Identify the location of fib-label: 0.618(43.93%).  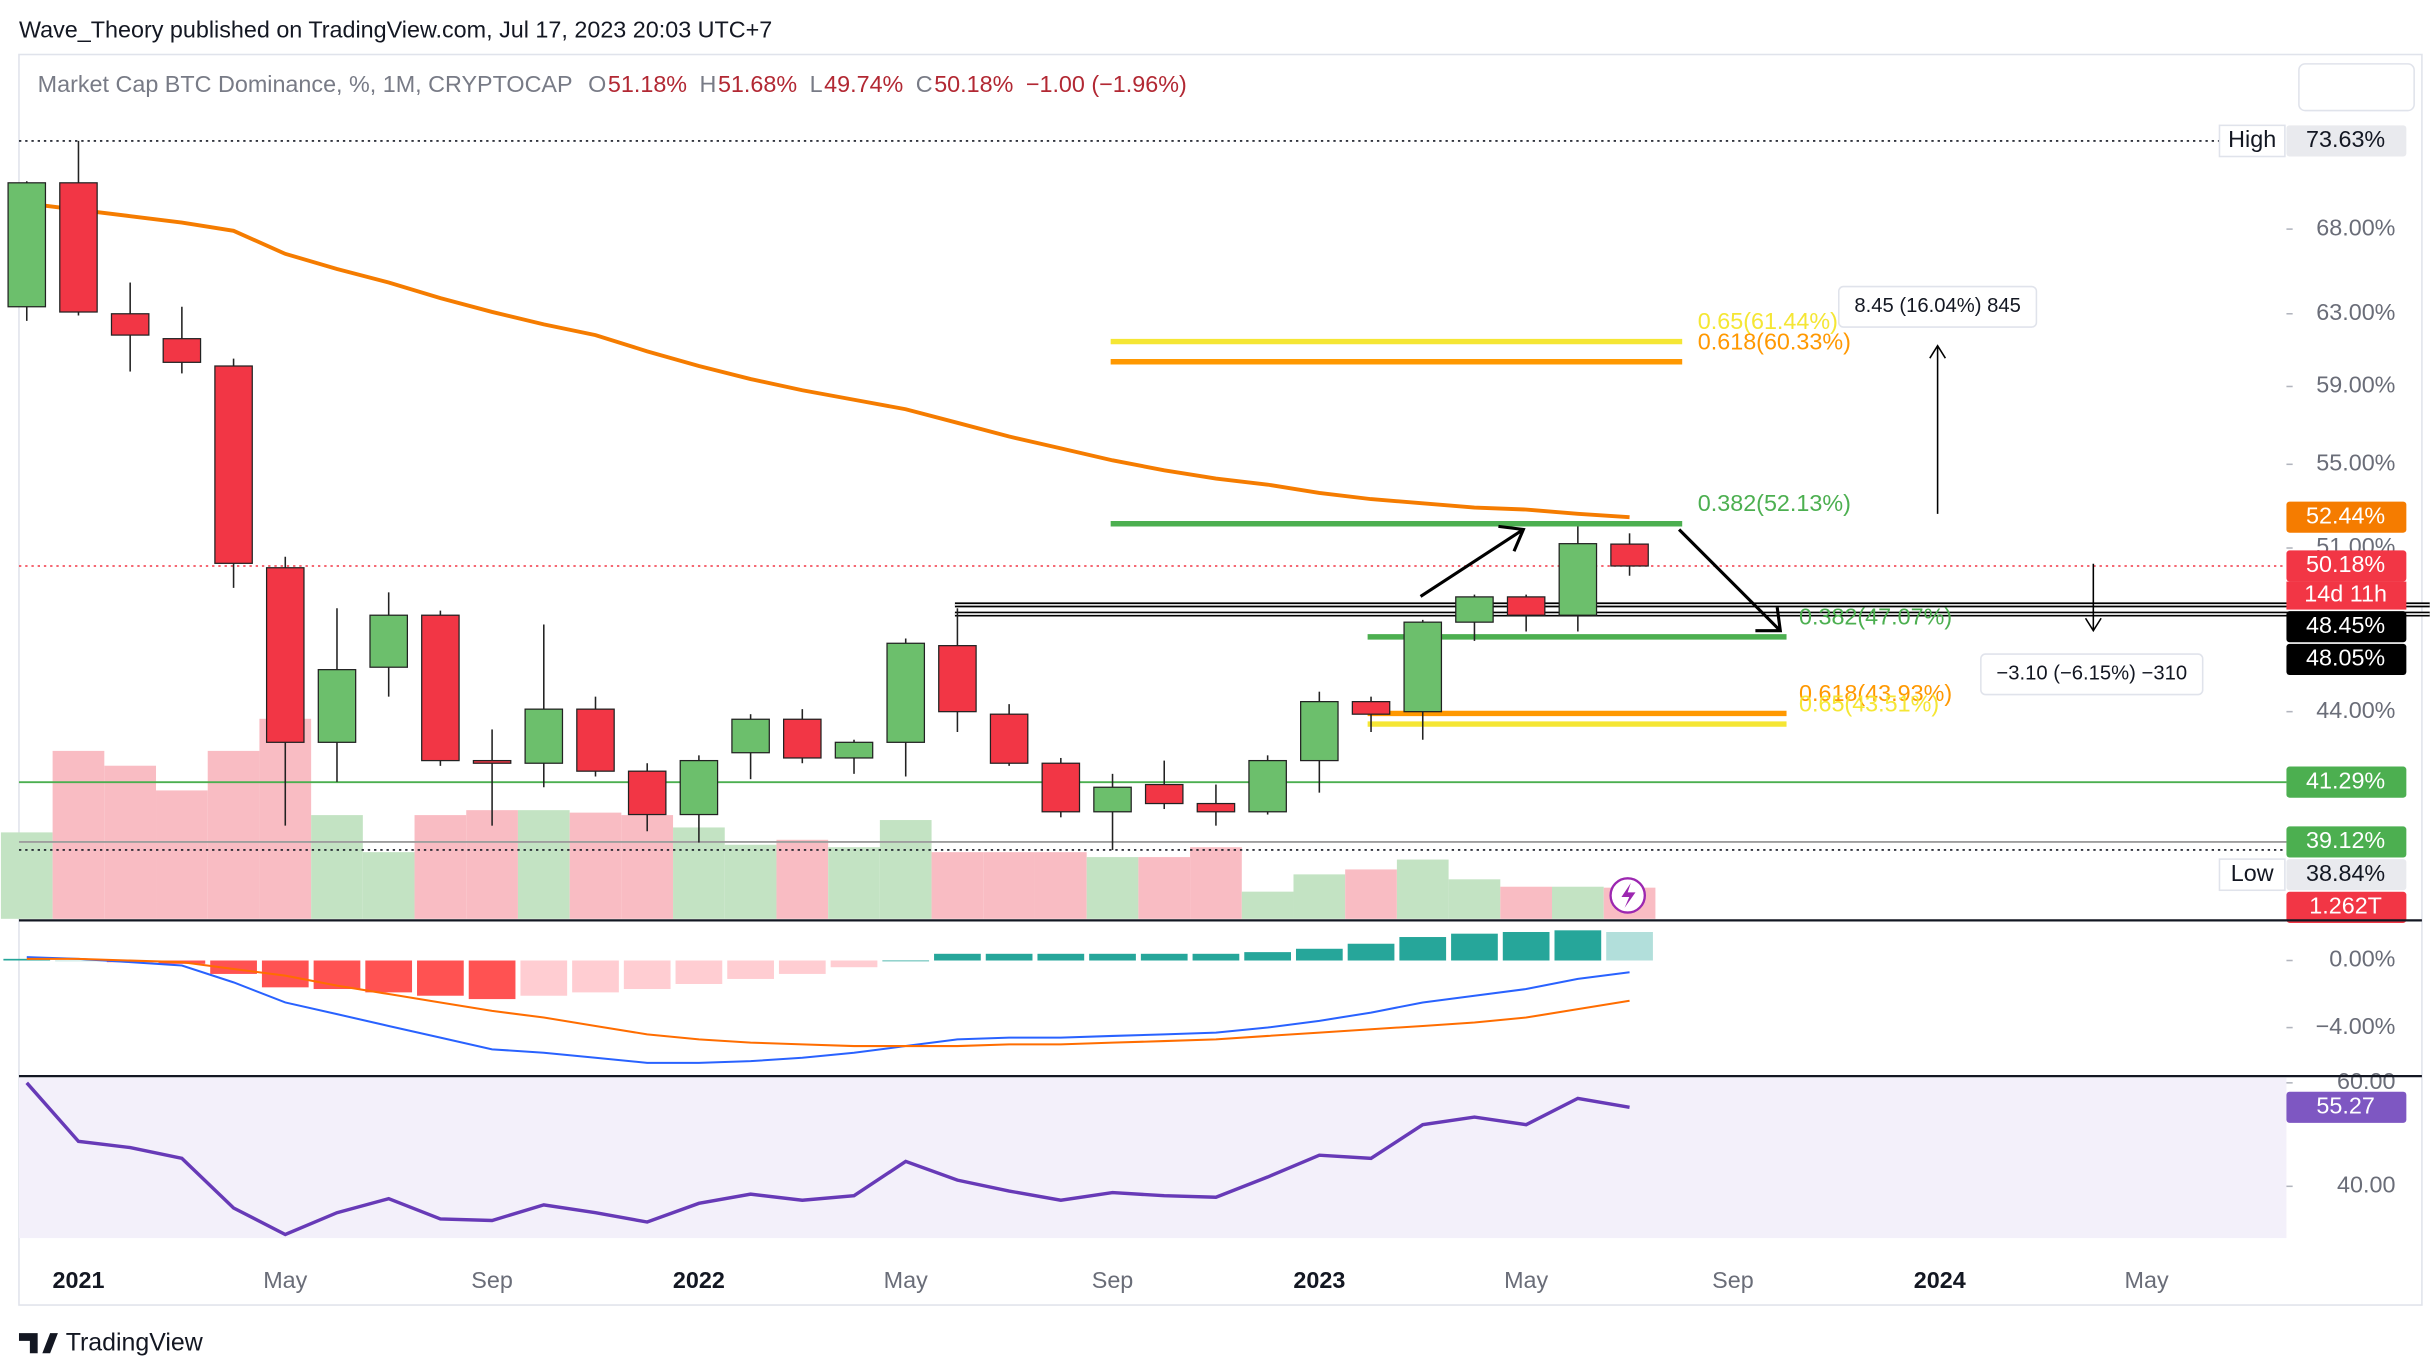
(1875, 693).